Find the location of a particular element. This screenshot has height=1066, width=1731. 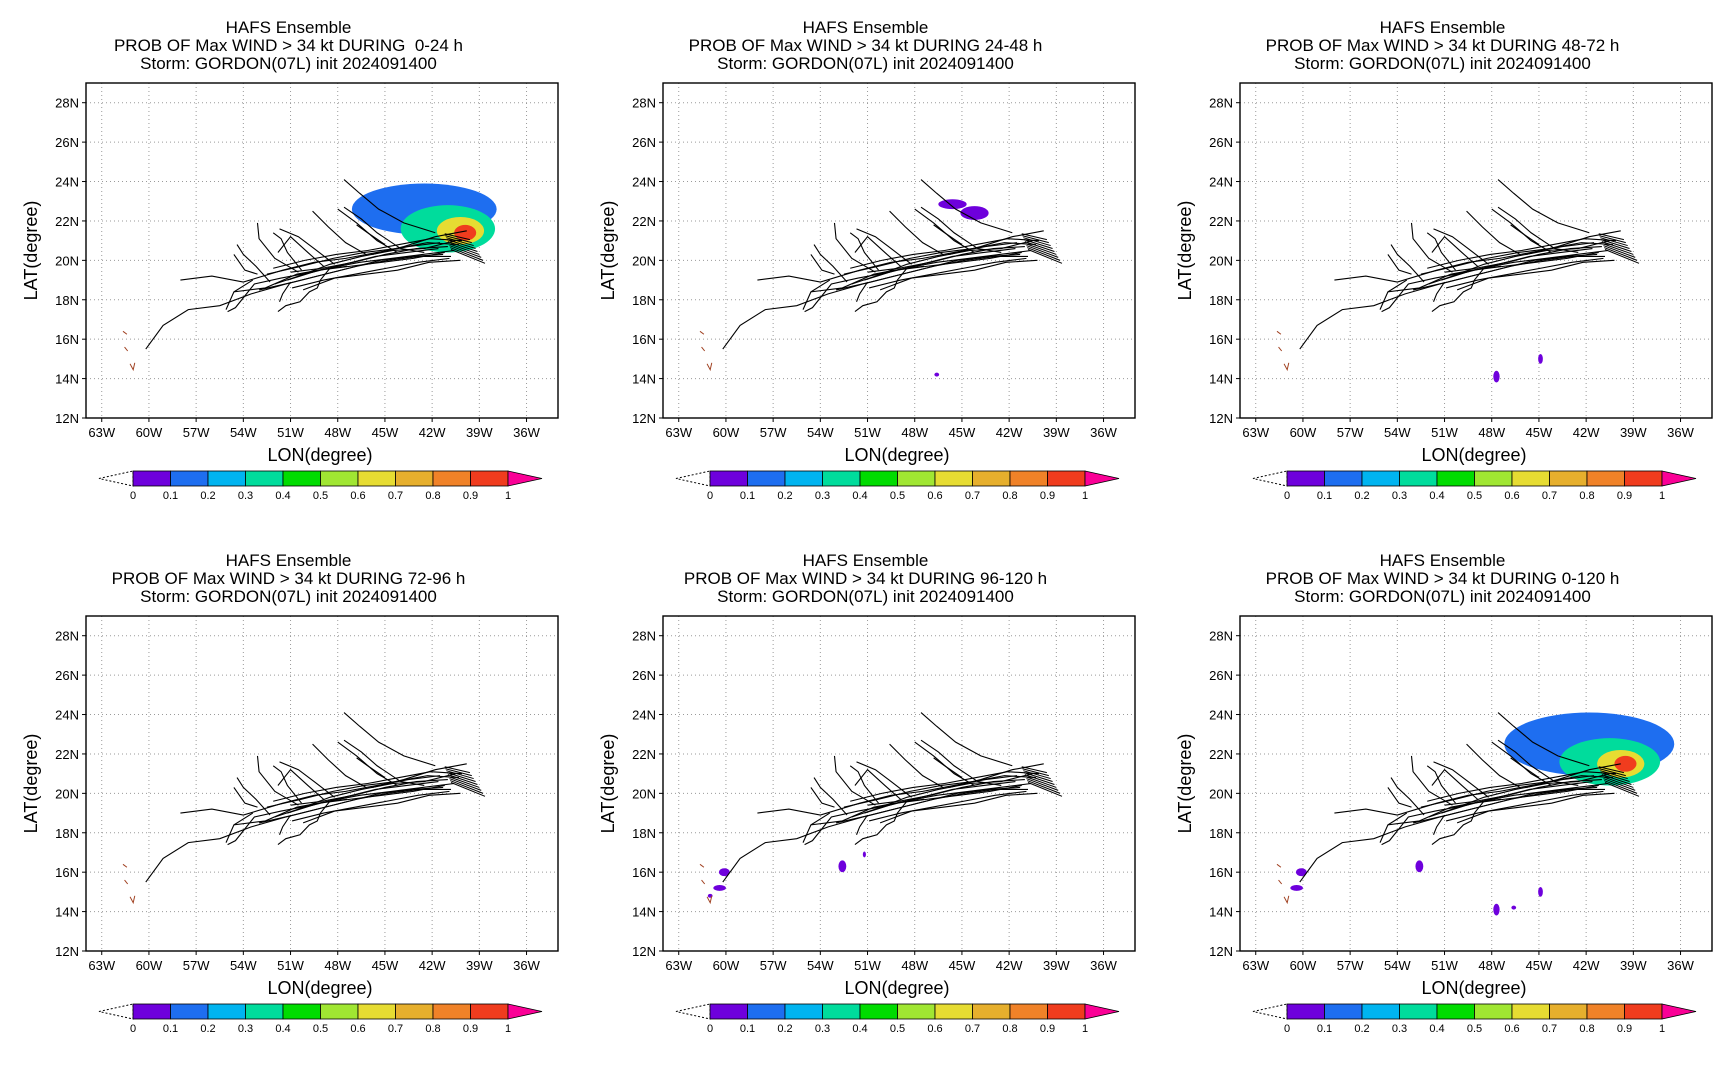

panel-title-line2: PROB OF Max WIND > 34 kt DURING 96-120 h is located at coordinates (865, 578).